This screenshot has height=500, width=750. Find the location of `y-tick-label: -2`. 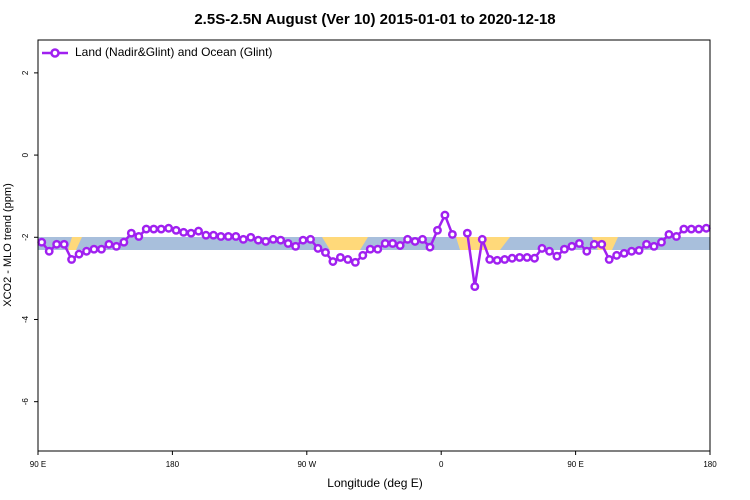

y-tick-label: -2 is located at coordinates (25, 237).